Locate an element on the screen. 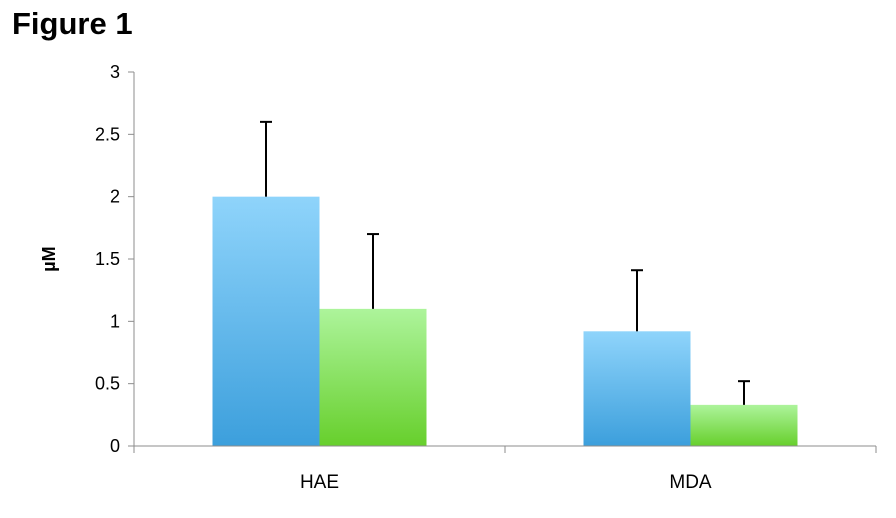 This screenshot has width=896, height=518. y-tick-label: 0 is located at coordinates (115, 446).